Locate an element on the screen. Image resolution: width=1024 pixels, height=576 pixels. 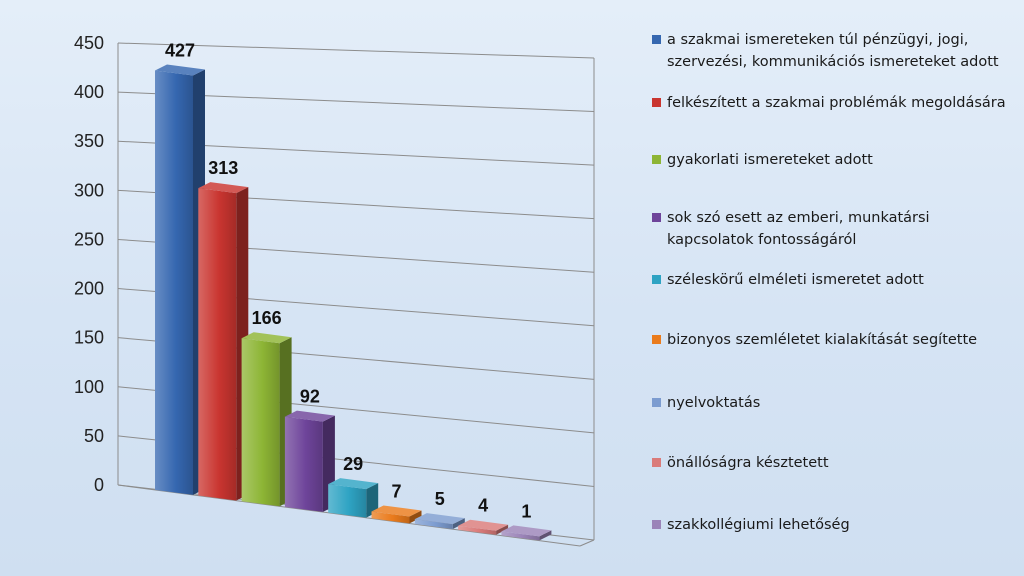
y-tick-label: 150 is located at coordinates (89, 338).